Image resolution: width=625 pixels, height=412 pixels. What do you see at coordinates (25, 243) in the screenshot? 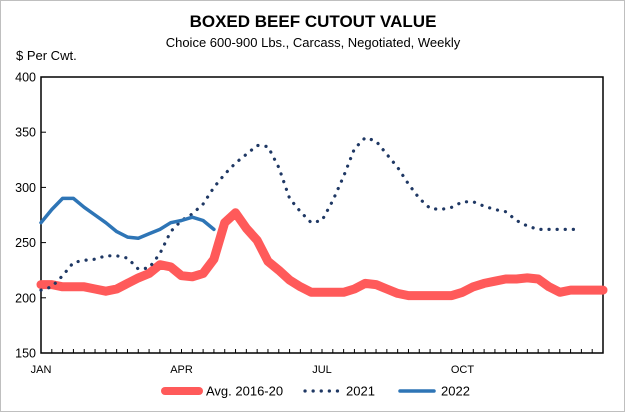
I see `y-tick-label: 250` at bounding box center [25, 243].